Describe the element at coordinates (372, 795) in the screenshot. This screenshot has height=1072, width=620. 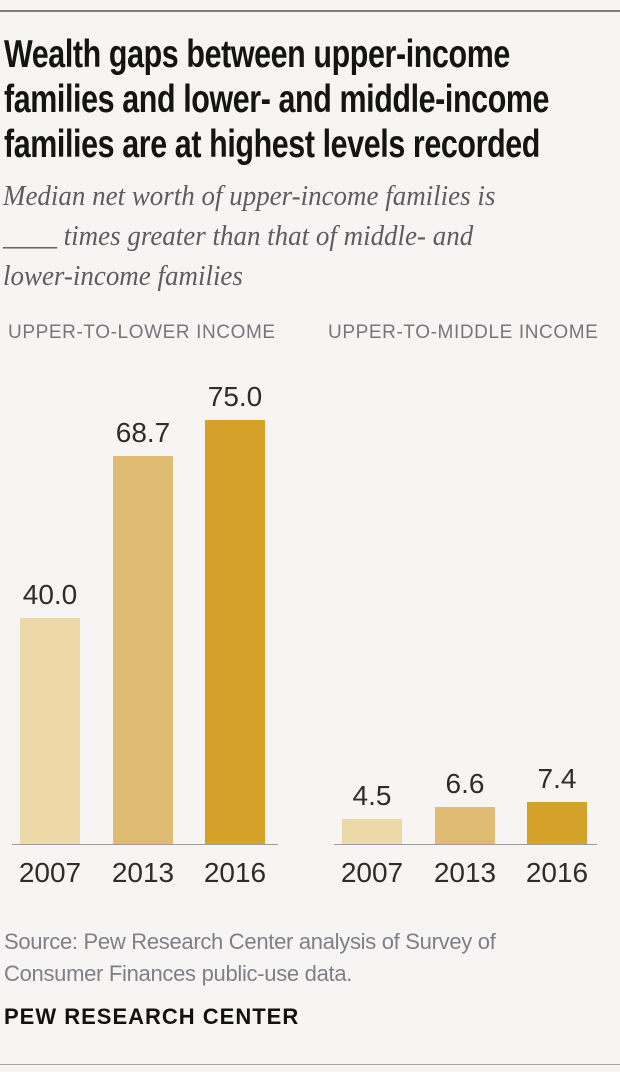
I see `value-label-2007: 4.5` at that location.